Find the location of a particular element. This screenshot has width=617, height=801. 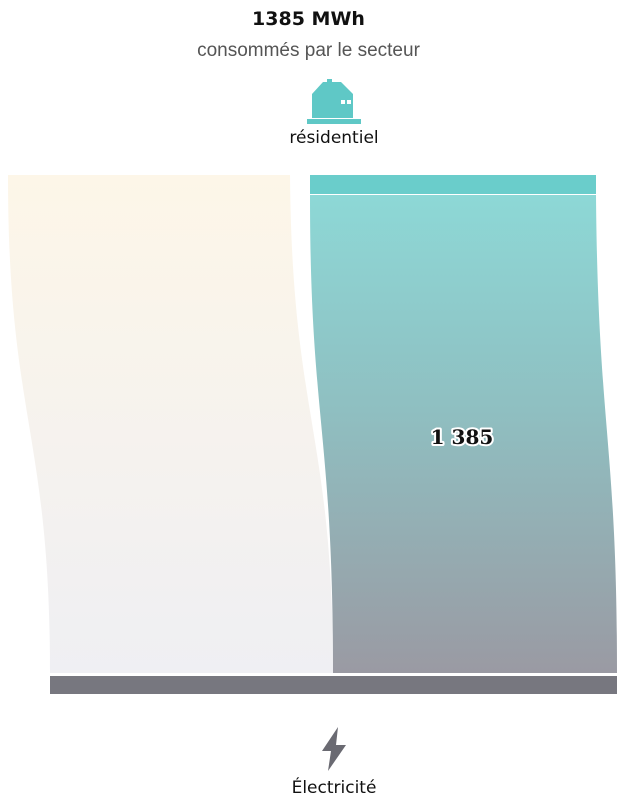

total-consumption-subtitle: consommés par le secteur is located at coordinates (308, 50).